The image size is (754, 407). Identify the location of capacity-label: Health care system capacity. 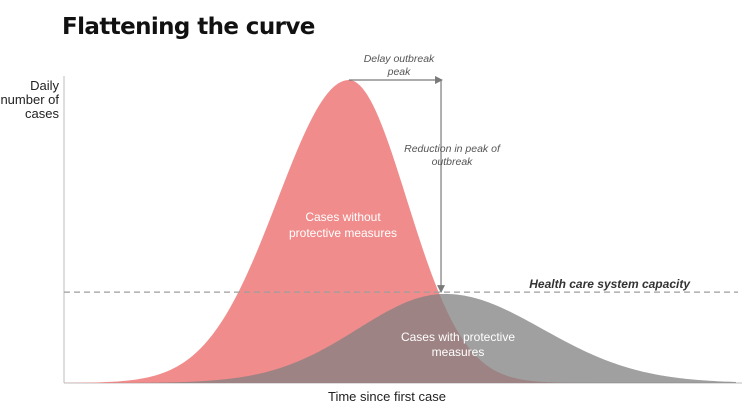
(610, 284).